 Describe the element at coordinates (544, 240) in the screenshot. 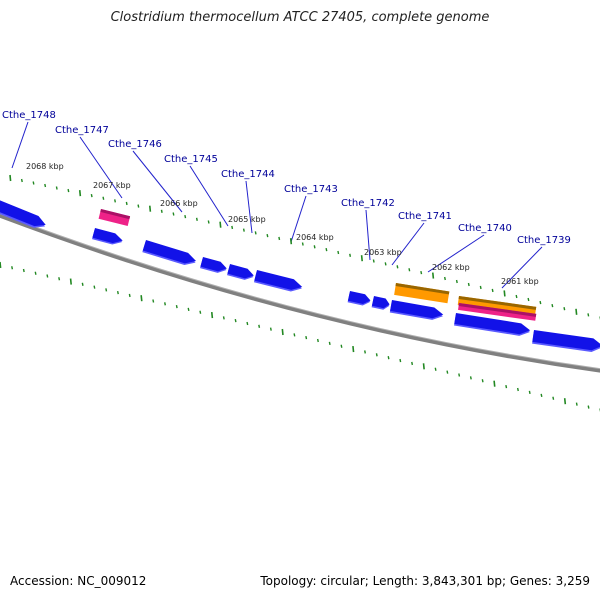

I see `gene-label-cthe-1739: Cthe_1739` at that location.